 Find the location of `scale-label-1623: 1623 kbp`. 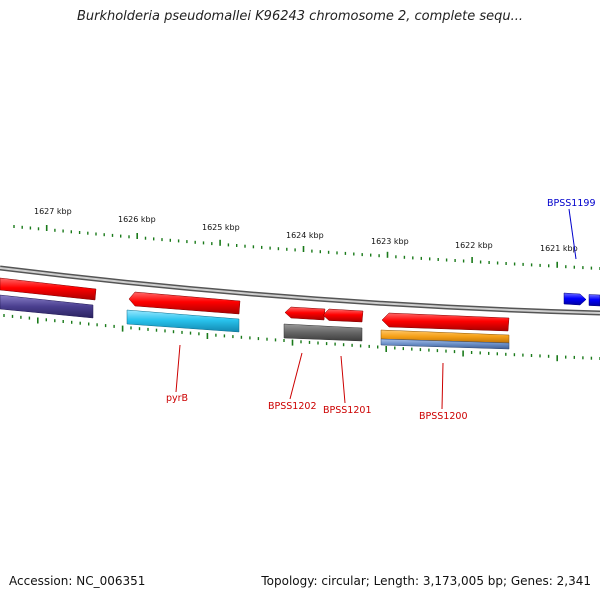

scale-label-1623: 1623 kbp is located at coordinates (390, 241).